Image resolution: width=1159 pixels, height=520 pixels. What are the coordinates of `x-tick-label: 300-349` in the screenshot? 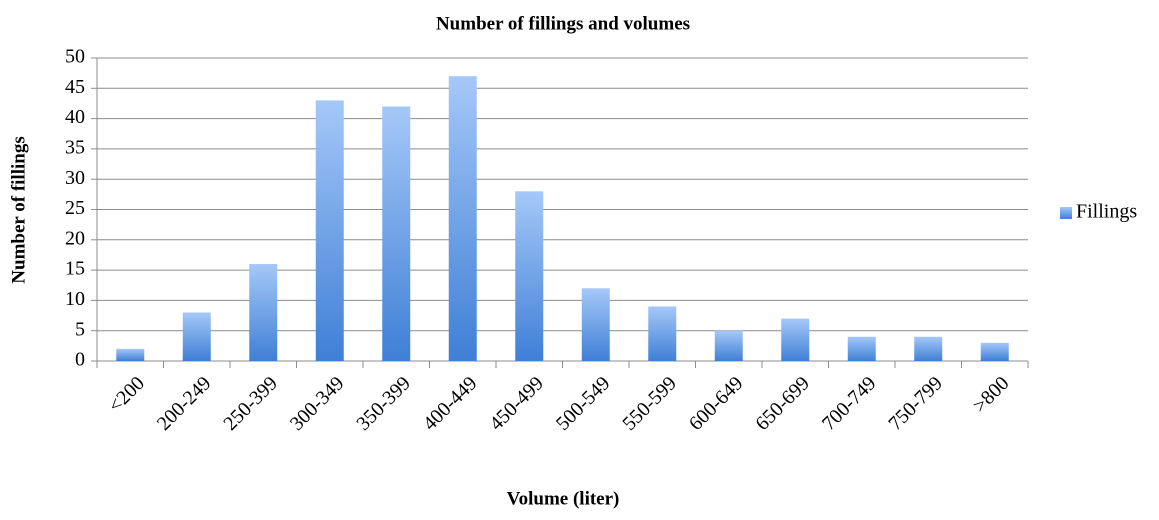 It's located at (317, 403).